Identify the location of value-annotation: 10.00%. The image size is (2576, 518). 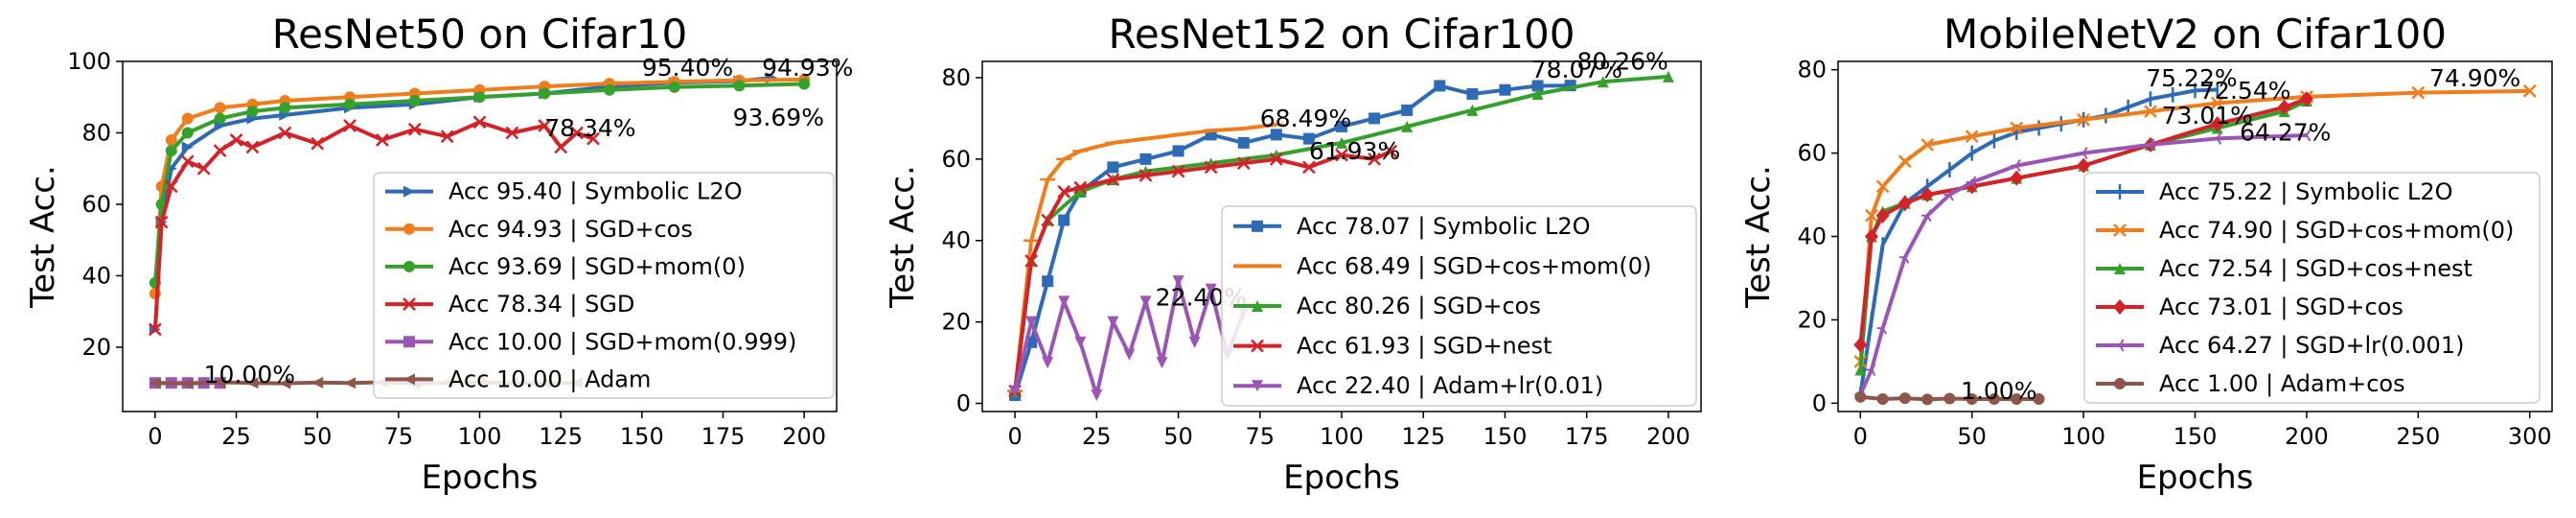
(249, 374).